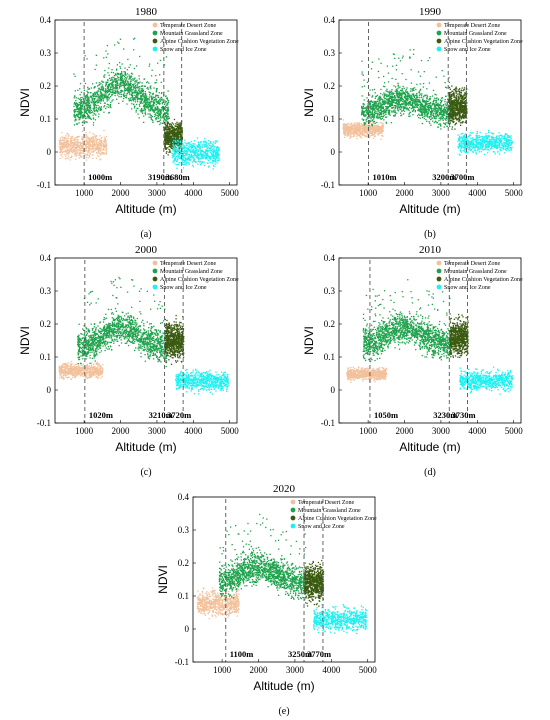 This screenshot has height=720, width=550. I want to click on legend-marker, so click(155, 25).